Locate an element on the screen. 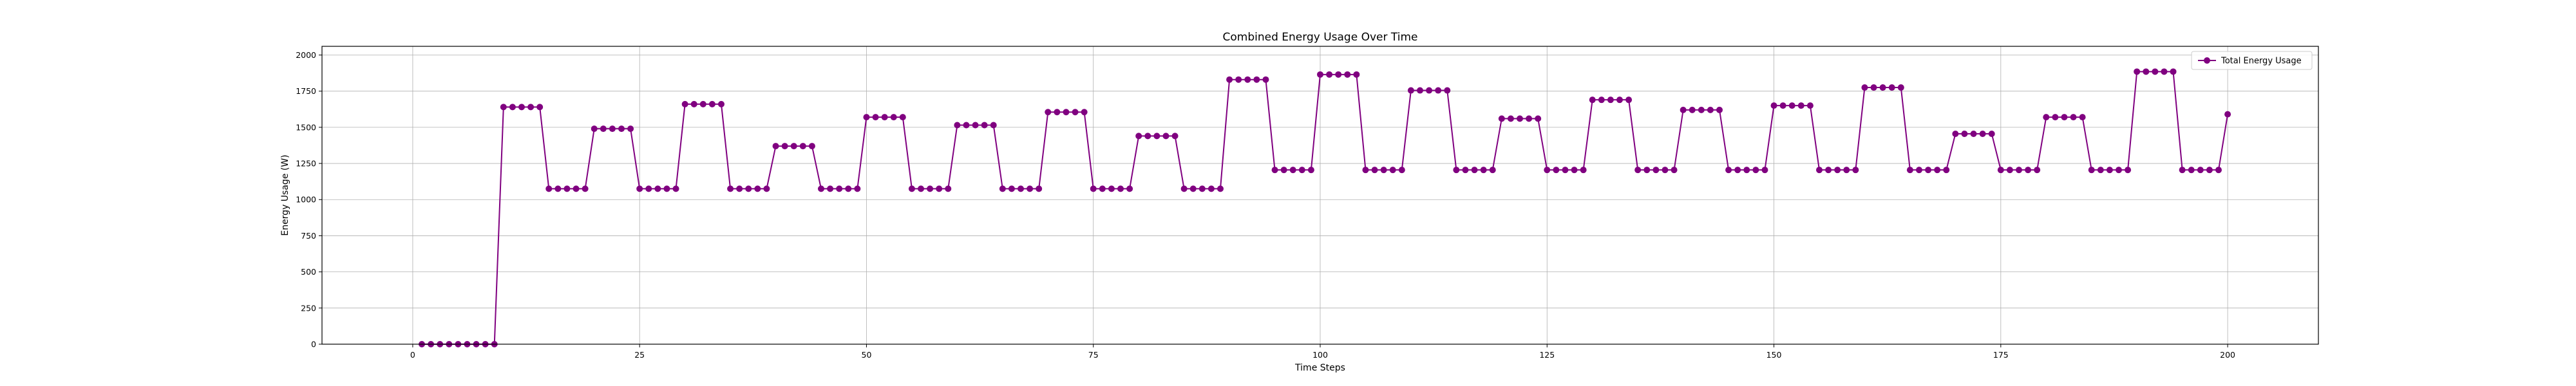  y-axis-label: Energy Usage (W) is located at coordinates (285, 194).